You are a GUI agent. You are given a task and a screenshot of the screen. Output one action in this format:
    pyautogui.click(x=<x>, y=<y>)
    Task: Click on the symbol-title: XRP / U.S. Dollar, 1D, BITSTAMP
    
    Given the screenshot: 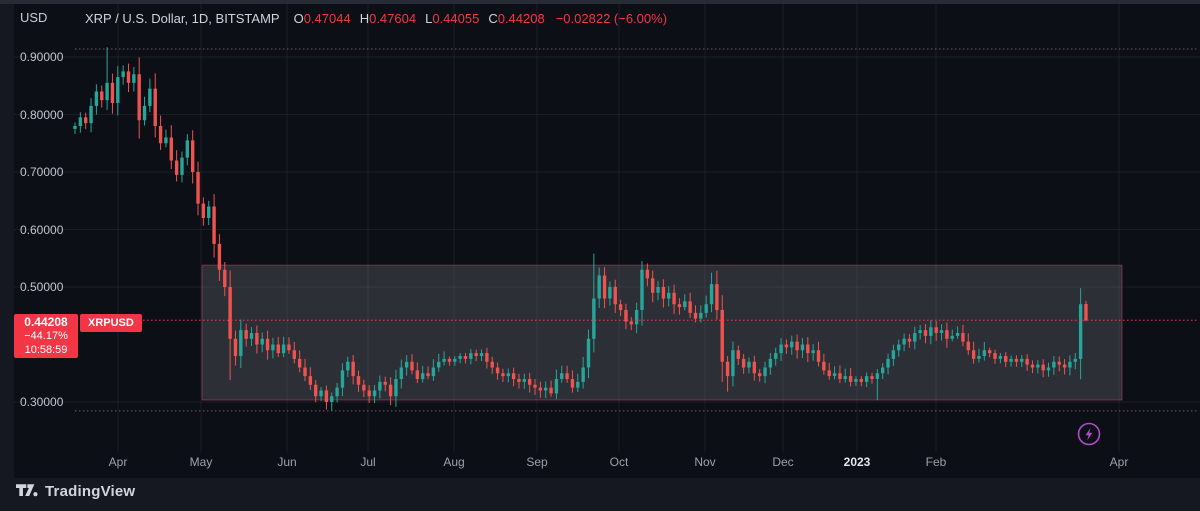 What is the action you would take?
    pyautogui.click(x=182, y=18)
    